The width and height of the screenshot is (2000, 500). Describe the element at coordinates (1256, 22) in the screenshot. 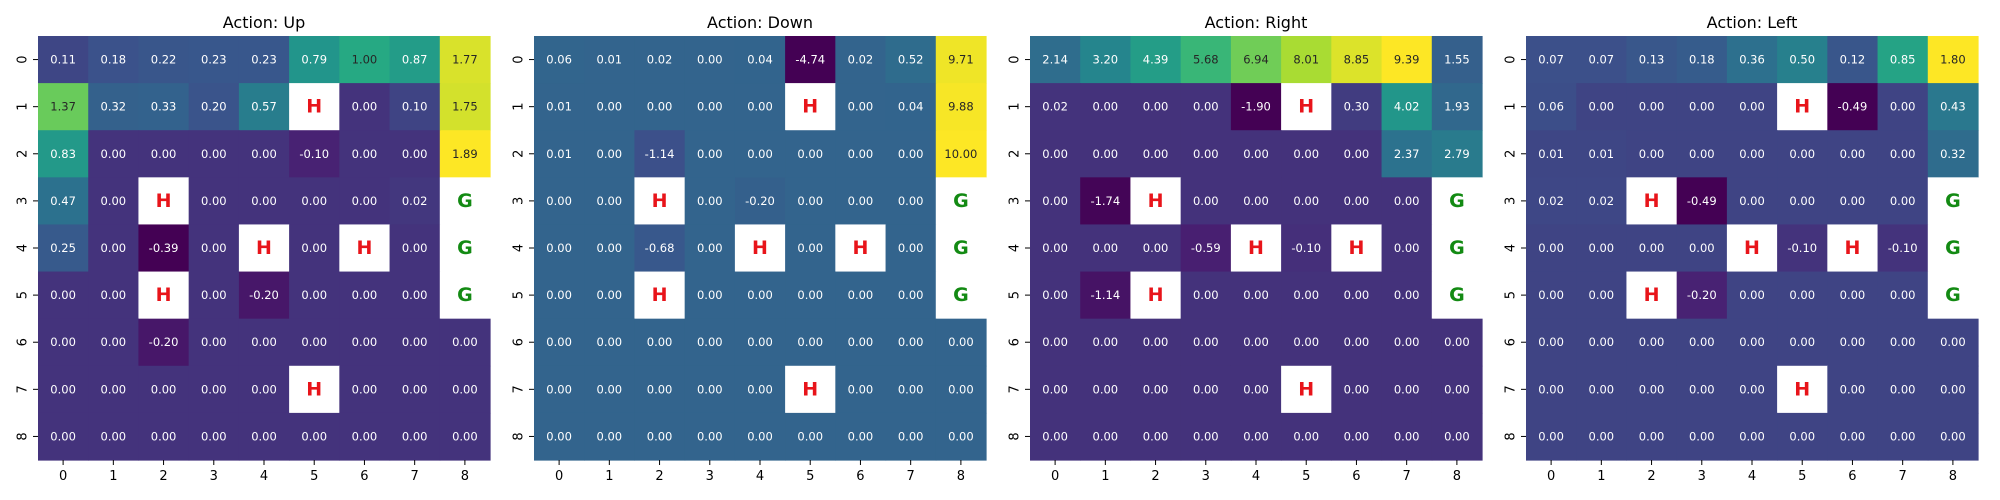

I see `panel-title: Action: Right` at that location.